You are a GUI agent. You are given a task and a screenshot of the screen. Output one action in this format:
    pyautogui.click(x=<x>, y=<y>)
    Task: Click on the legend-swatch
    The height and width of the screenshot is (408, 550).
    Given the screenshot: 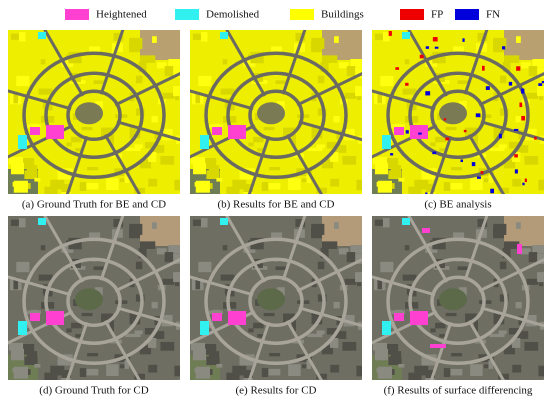 What is the action you would take?
    pyautogui.click(x=467, y=14)
    